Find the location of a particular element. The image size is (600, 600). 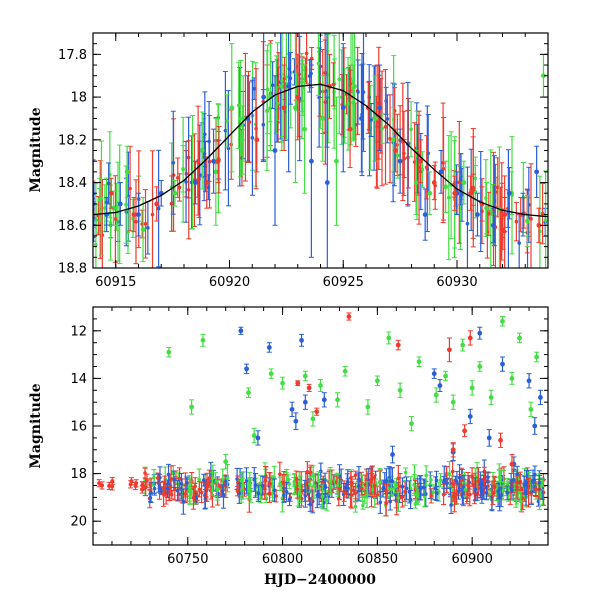

top-y-tick-label: 17.8 is located at coordinates (72, 55).